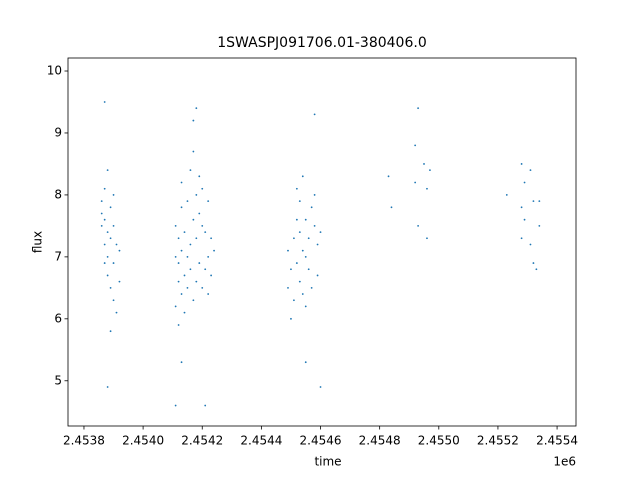  I want to click on x-axis-label: time, so click(327, 462).